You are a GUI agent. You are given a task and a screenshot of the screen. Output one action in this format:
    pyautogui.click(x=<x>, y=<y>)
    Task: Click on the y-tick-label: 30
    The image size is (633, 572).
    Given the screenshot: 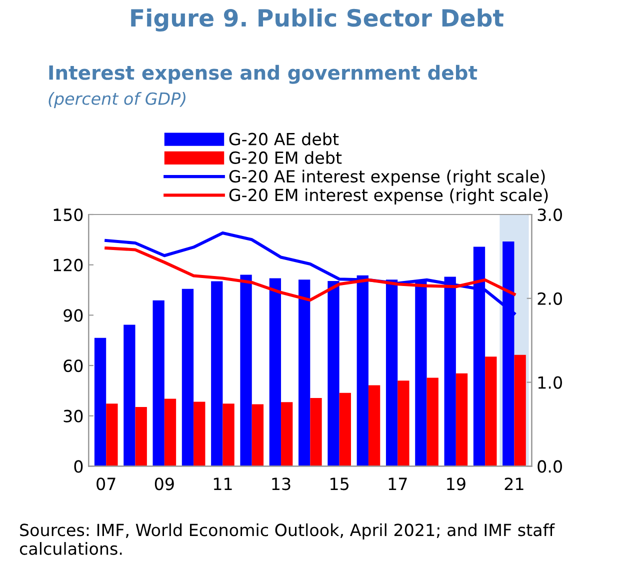 What is the action you would take?
    pyautogui.click(x=73, y=416)
    